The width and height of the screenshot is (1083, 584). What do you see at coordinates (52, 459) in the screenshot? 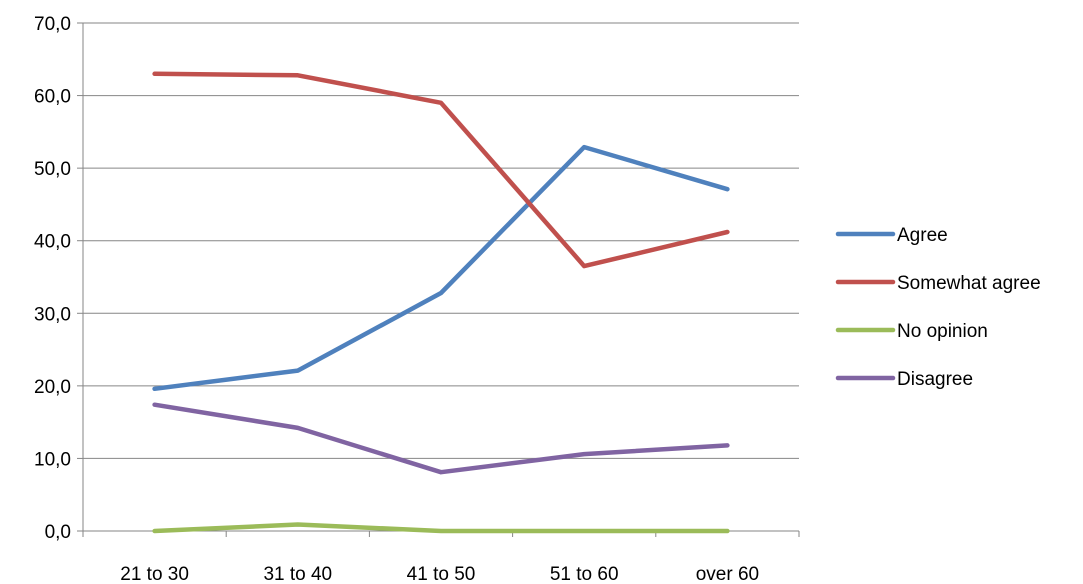
I see `y-tick-label: 10,0` at bounding box center [52, 459].